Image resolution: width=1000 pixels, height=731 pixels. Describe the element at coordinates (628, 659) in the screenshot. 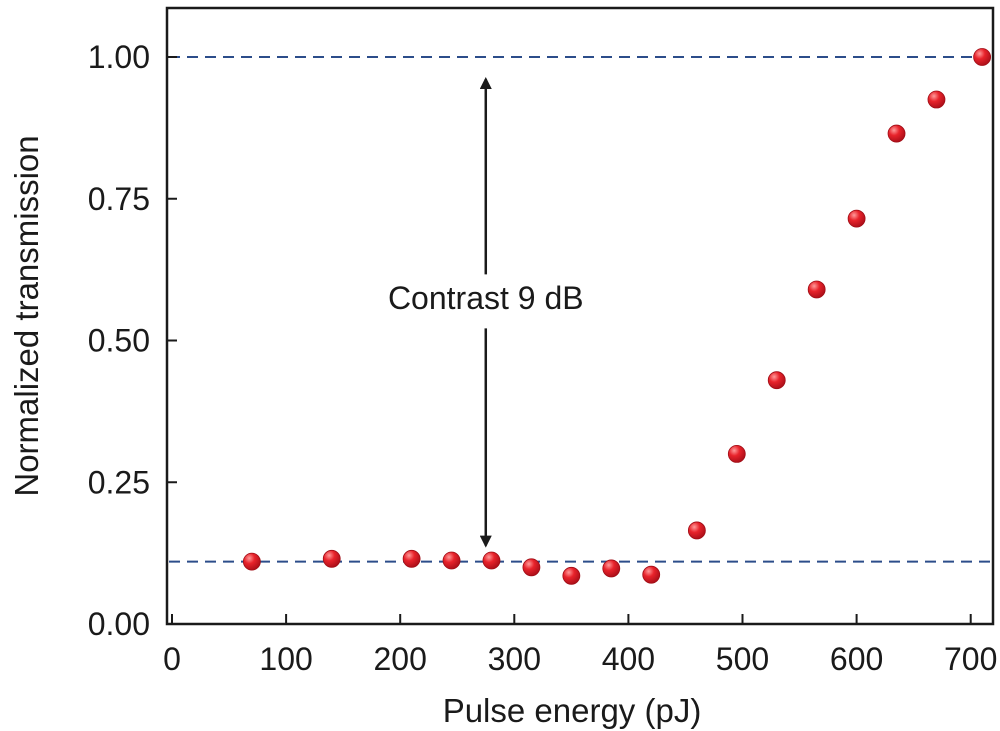

I see `x-tick-label: 400` at that location.